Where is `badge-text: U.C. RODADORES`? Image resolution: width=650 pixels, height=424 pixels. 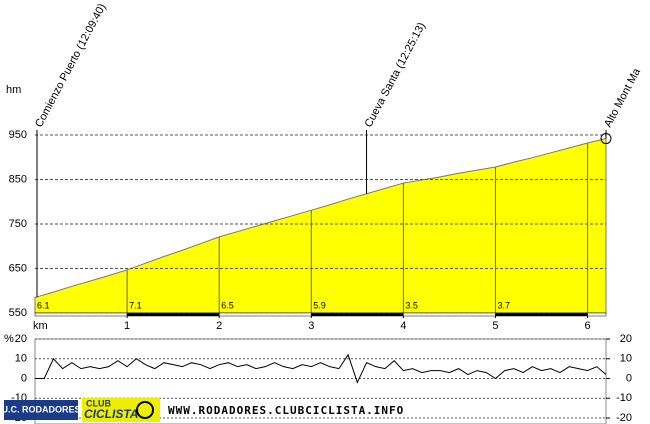
badge-text: U.C. RODADORES is located at coordinates (40, 409).